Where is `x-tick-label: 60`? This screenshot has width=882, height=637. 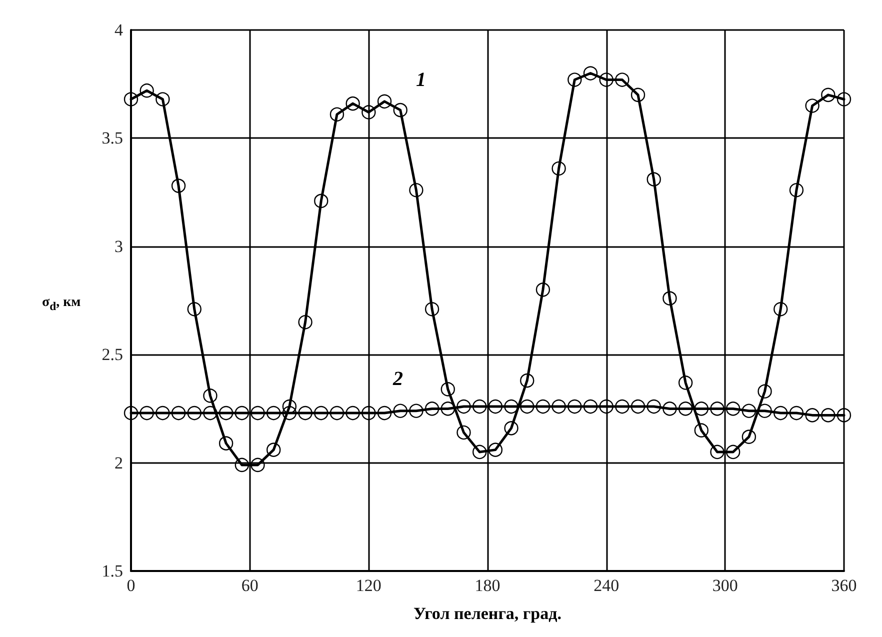 x-tick-label: 60 is located at coordinates (249, 585).